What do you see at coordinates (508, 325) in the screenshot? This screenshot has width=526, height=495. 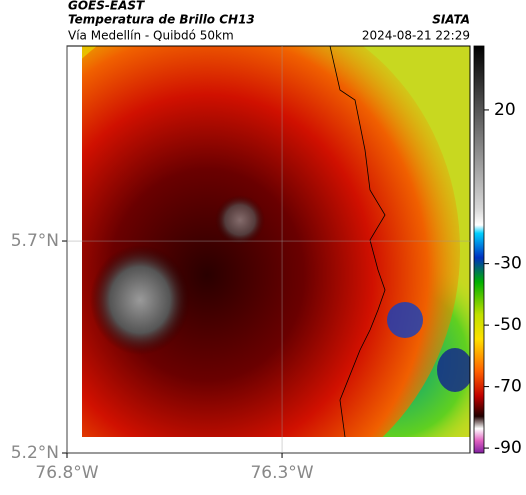 I see `colorbar-tick-label: -50` at bounding box center [508, 325].